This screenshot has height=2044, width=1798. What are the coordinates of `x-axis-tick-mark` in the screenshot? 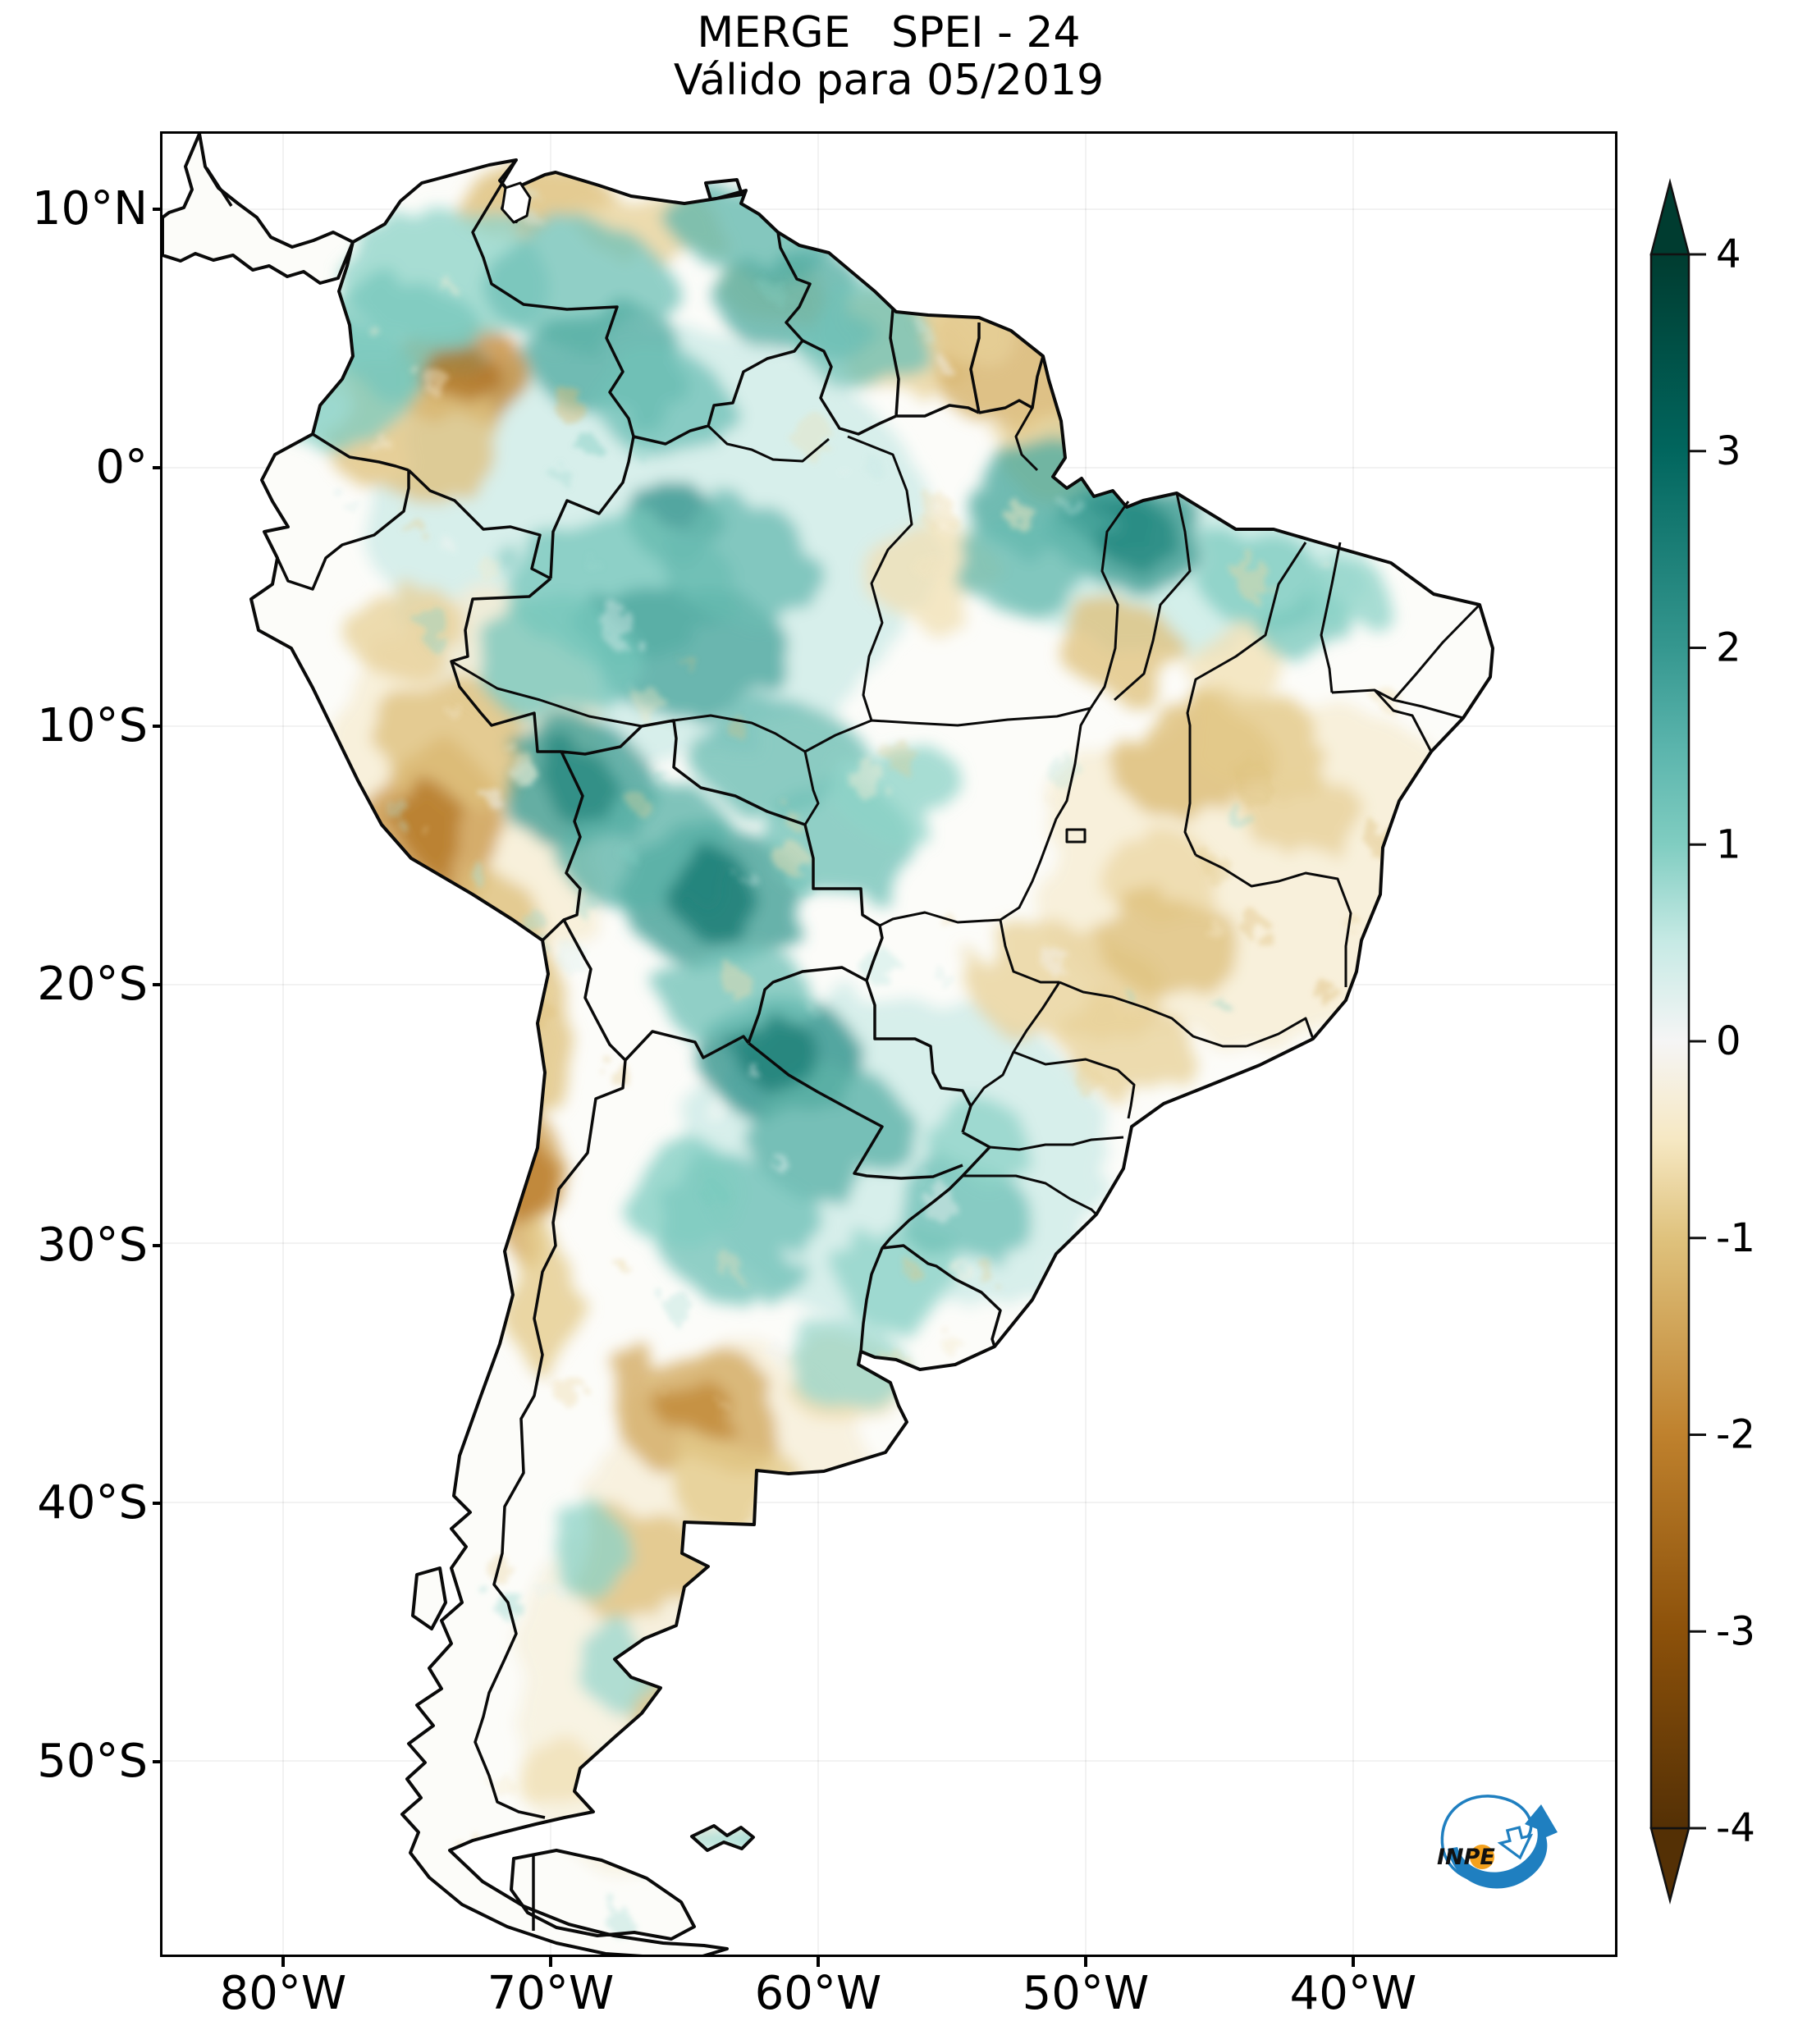 It's located at (818, 1962).